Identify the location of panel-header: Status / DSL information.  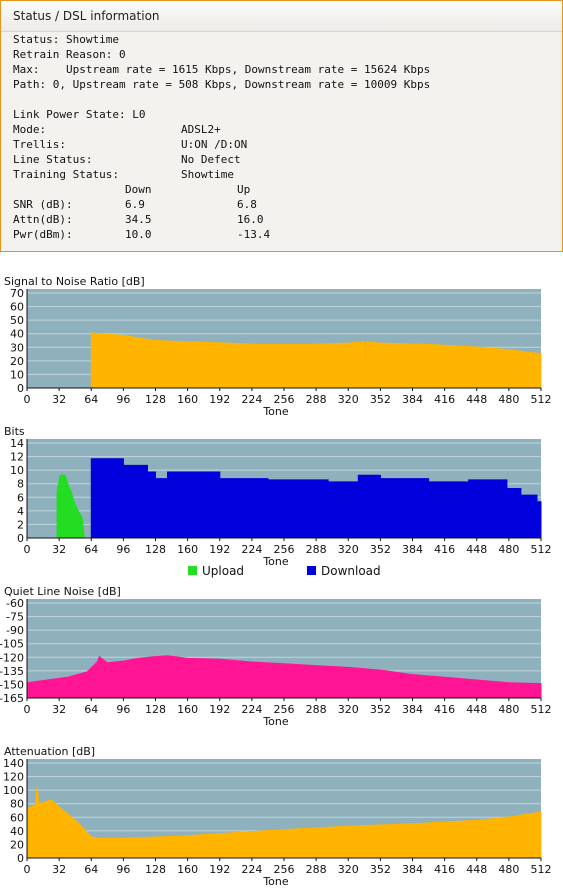
(281, 16).